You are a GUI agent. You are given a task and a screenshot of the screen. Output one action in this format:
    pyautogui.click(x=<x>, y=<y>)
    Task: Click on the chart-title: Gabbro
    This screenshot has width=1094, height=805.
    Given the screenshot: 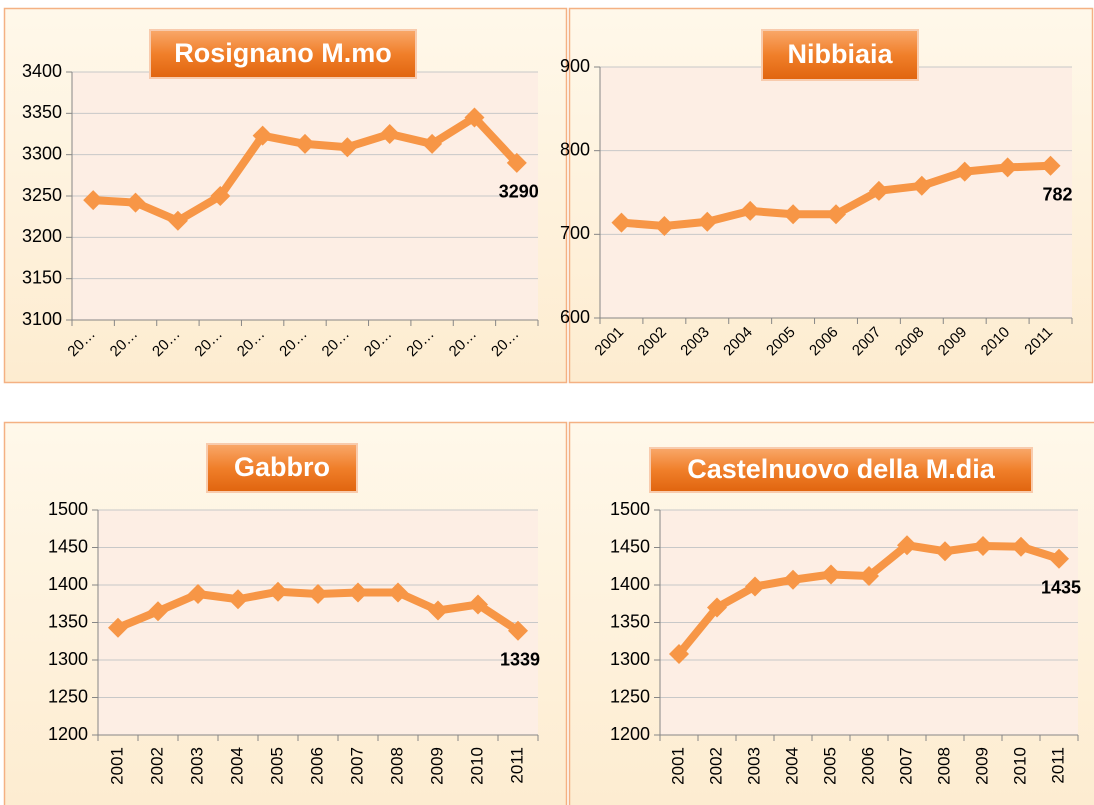 What is the action you would take?
    pyautogui.click(x=282, y=467)
    